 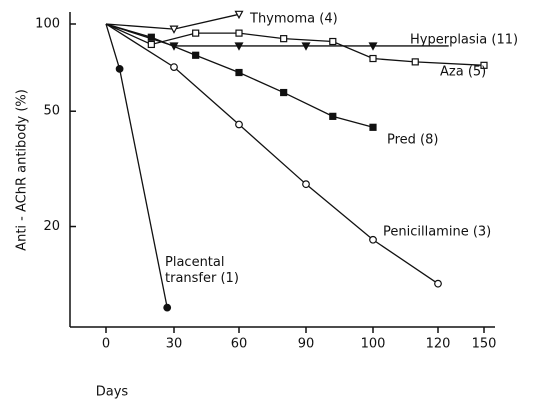 What do you see at coordinates (373, 344) in the screenshot?
I see `x-tick-label: 100` at bounding box center [373, 344].